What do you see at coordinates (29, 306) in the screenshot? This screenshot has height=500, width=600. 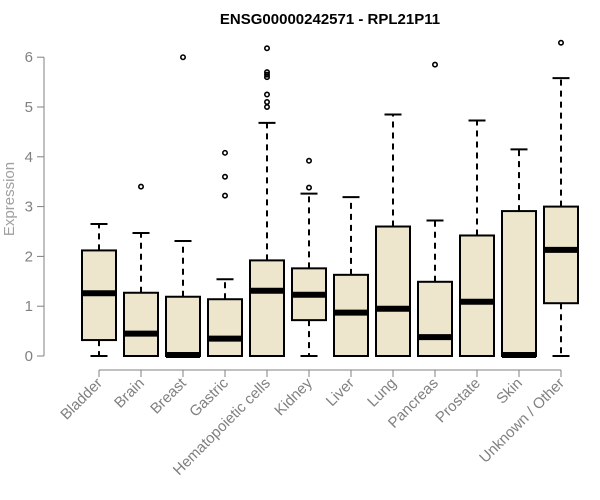 I see `y-tick-label: 1` at bounding box center [29, 306].